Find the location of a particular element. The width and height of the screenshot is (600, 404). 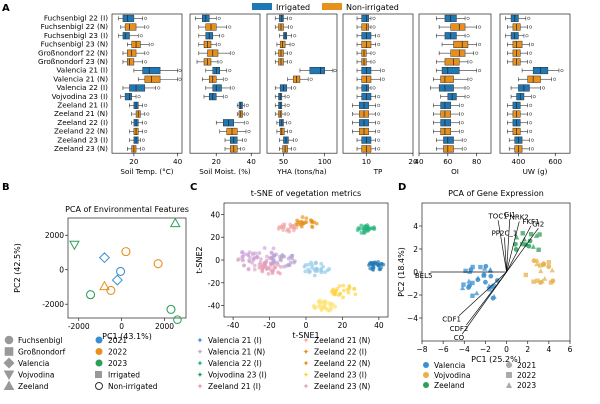

tick-label: 2000 is located at coordinates (164, 326).